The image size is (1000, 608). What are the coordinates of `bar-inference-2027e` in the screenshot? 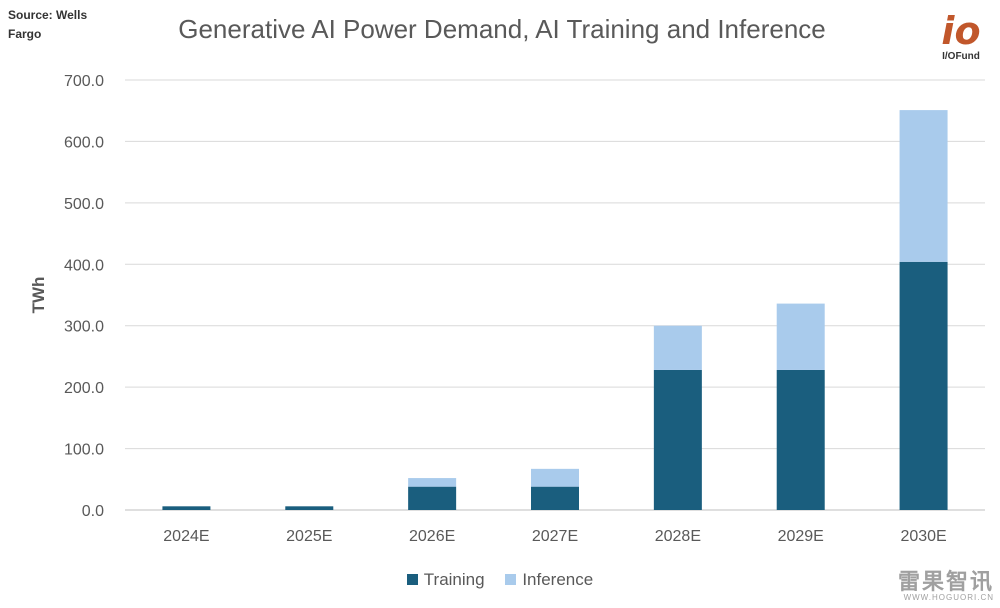 It's located at (555, 477).